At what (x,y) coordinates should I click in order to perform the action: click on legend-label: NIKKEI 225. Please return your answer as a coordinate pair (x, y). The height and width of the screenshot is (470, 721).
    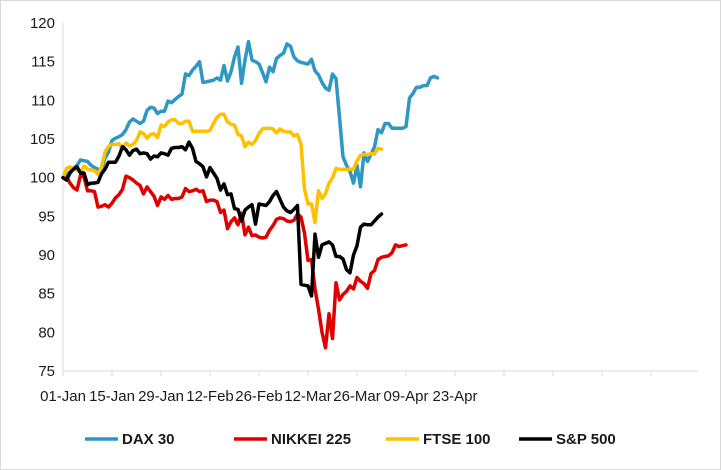
    Looking at the image, I should click on (311, 439).